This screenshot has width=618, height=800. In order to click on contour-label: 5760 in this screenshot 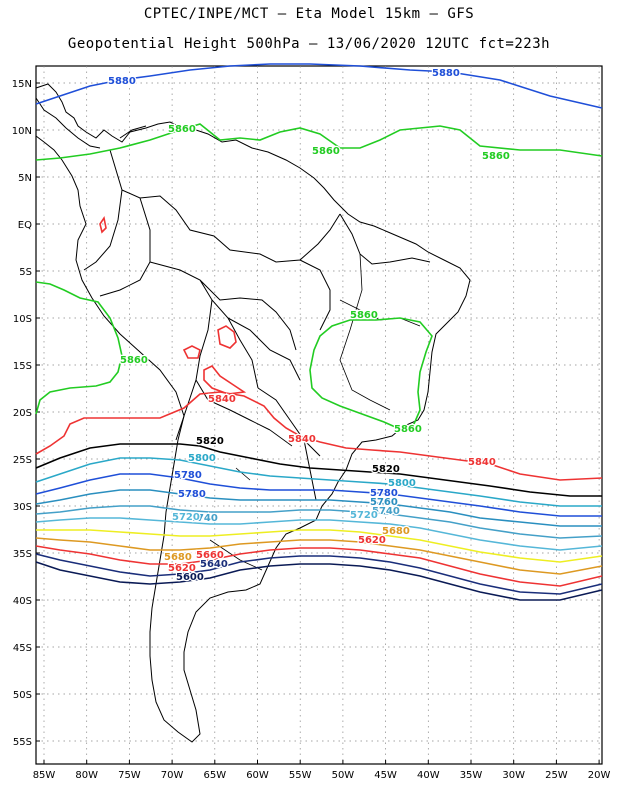, I will do `click(384, 502)`.